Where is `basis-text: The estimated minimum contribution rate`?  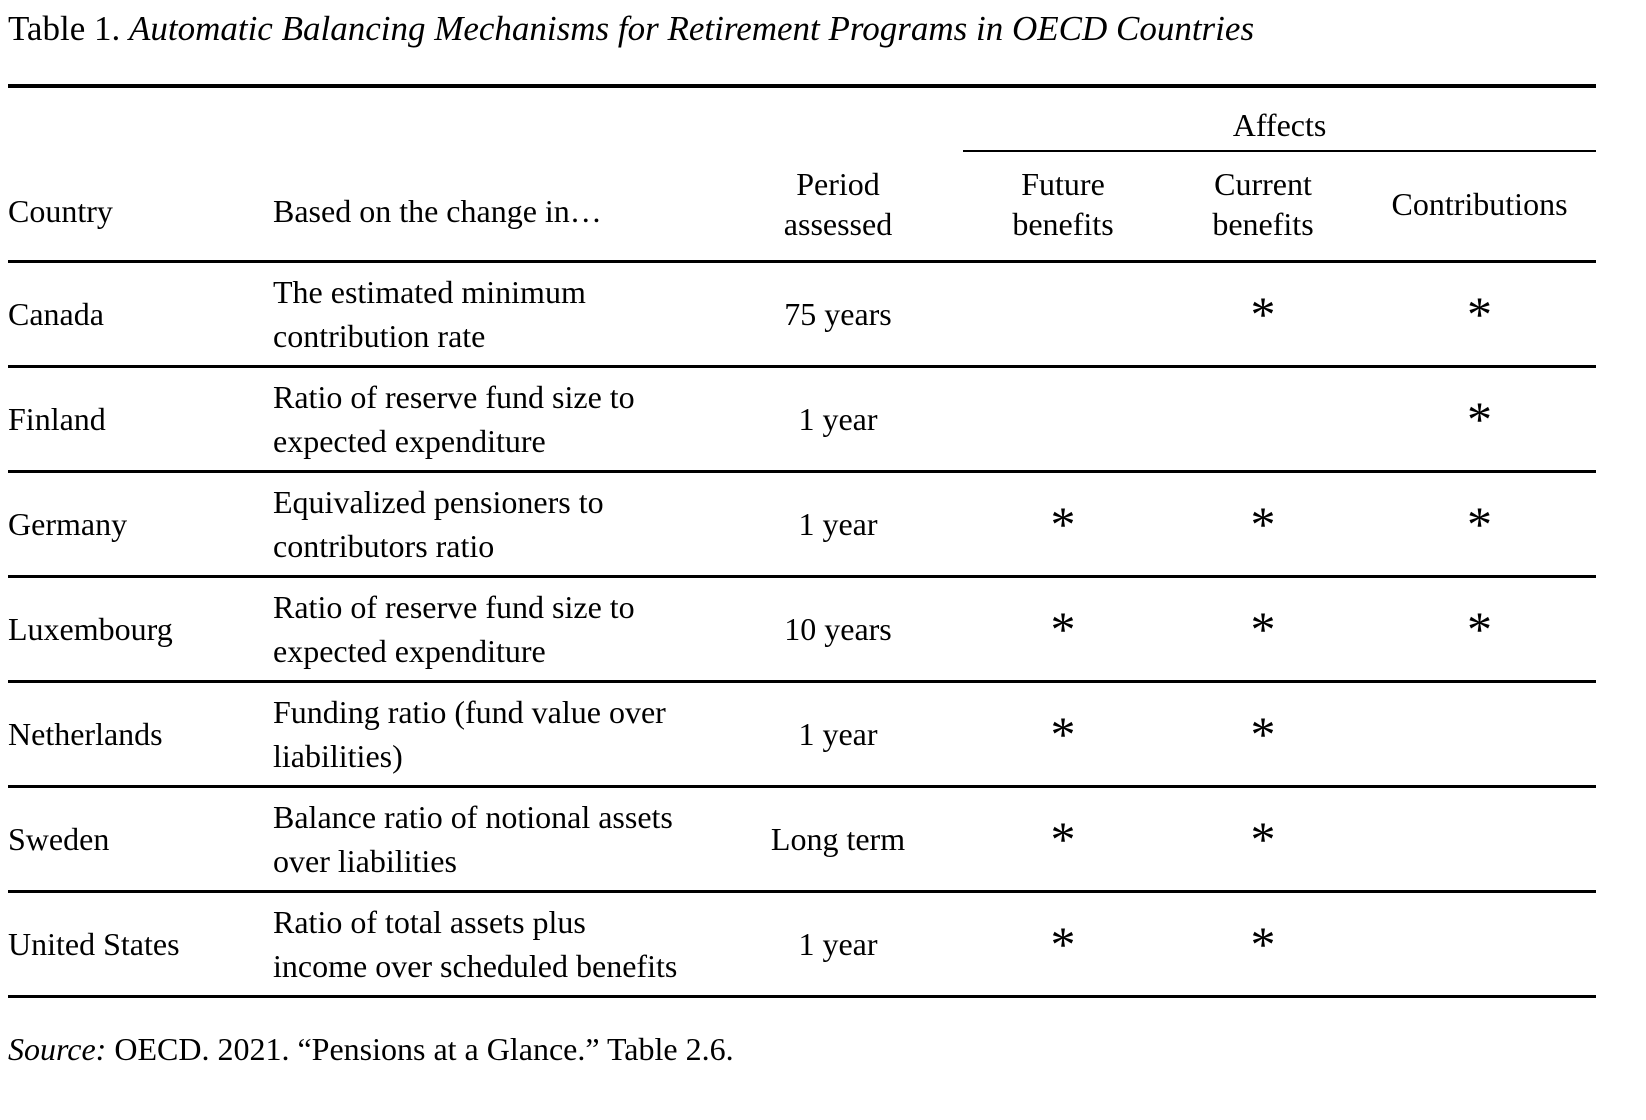 basis-text: The estimated minimum contribution rate is located at coordinates (429, 314).